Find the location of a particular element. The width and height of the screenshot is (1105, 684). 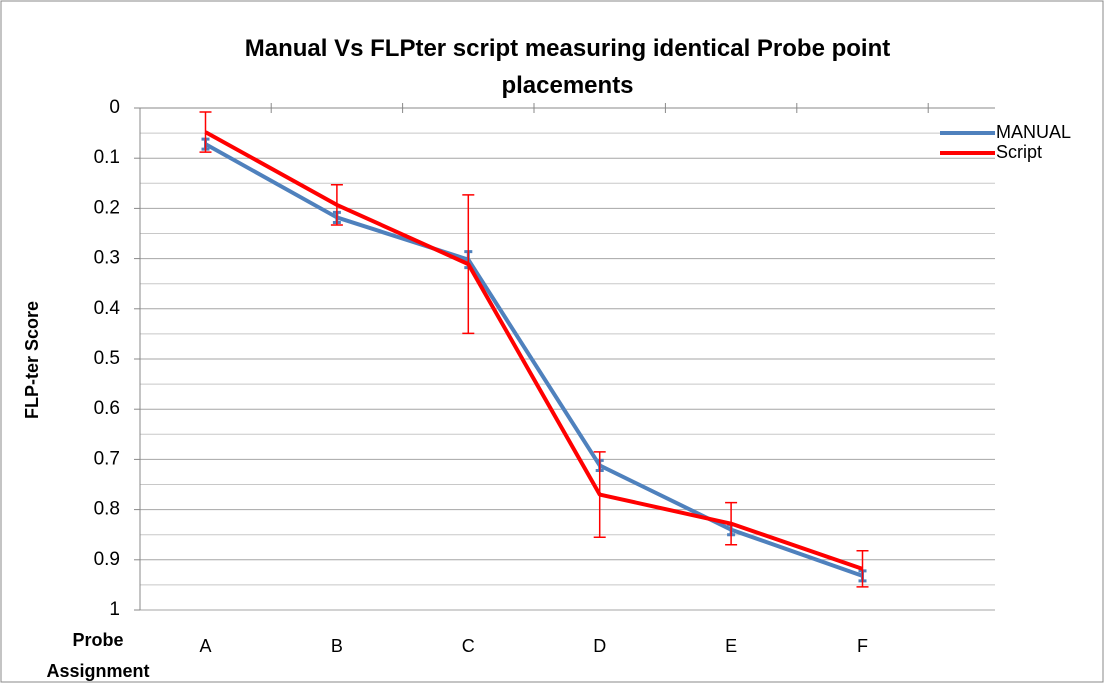

x-tick-label: A is located at coordinates (205, 646).